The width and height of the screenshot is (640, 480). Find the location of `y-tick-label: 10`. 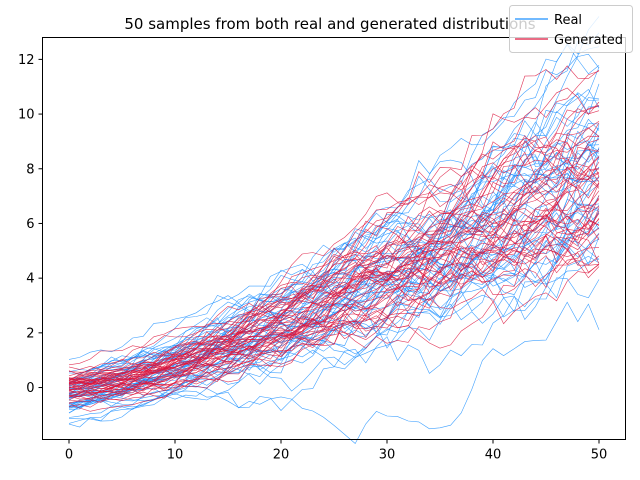

y-tick-label: 10 is located at coordinates (26, 115).